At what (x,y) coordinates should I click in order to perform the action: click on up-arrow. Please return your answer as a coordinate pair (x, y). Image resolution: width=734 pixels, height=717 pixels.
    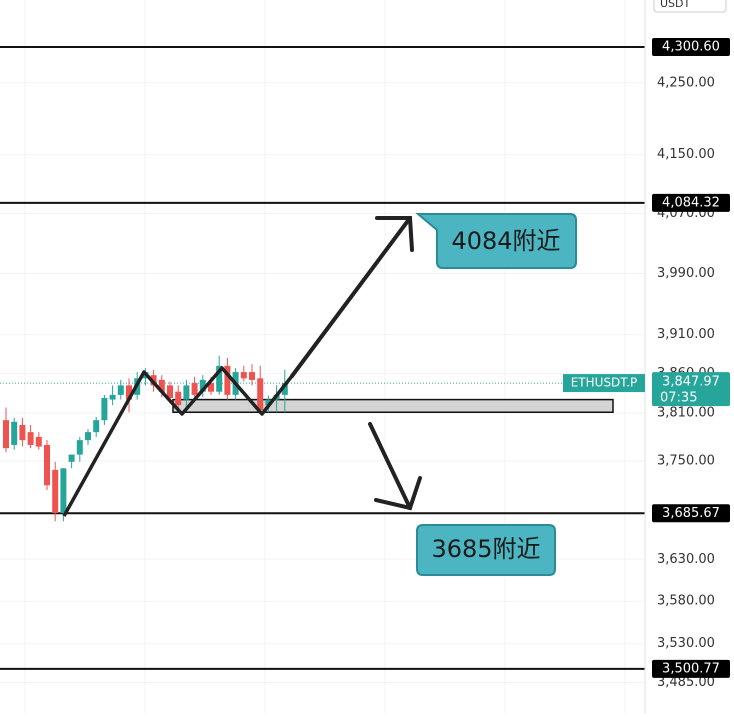
    Looking at the image, I should click on (352, 297).